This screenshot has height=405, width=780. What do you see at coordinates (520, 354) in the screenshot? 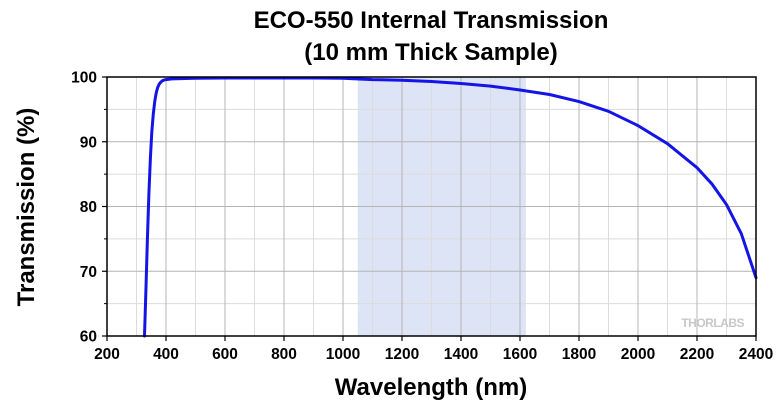
I see `x-tick-label: 1600` at bounding box center [520, 354].